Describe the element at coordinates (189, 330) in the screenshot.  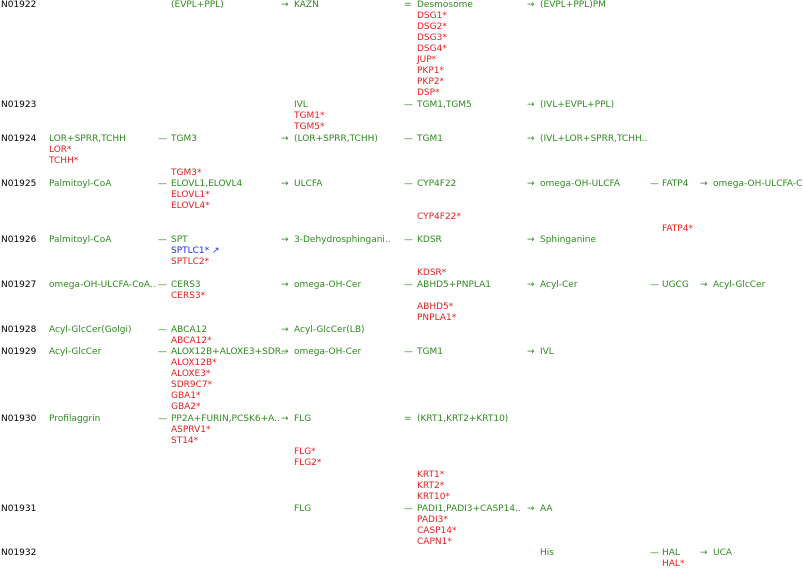
I see `node-label: ABCA12` at that location.